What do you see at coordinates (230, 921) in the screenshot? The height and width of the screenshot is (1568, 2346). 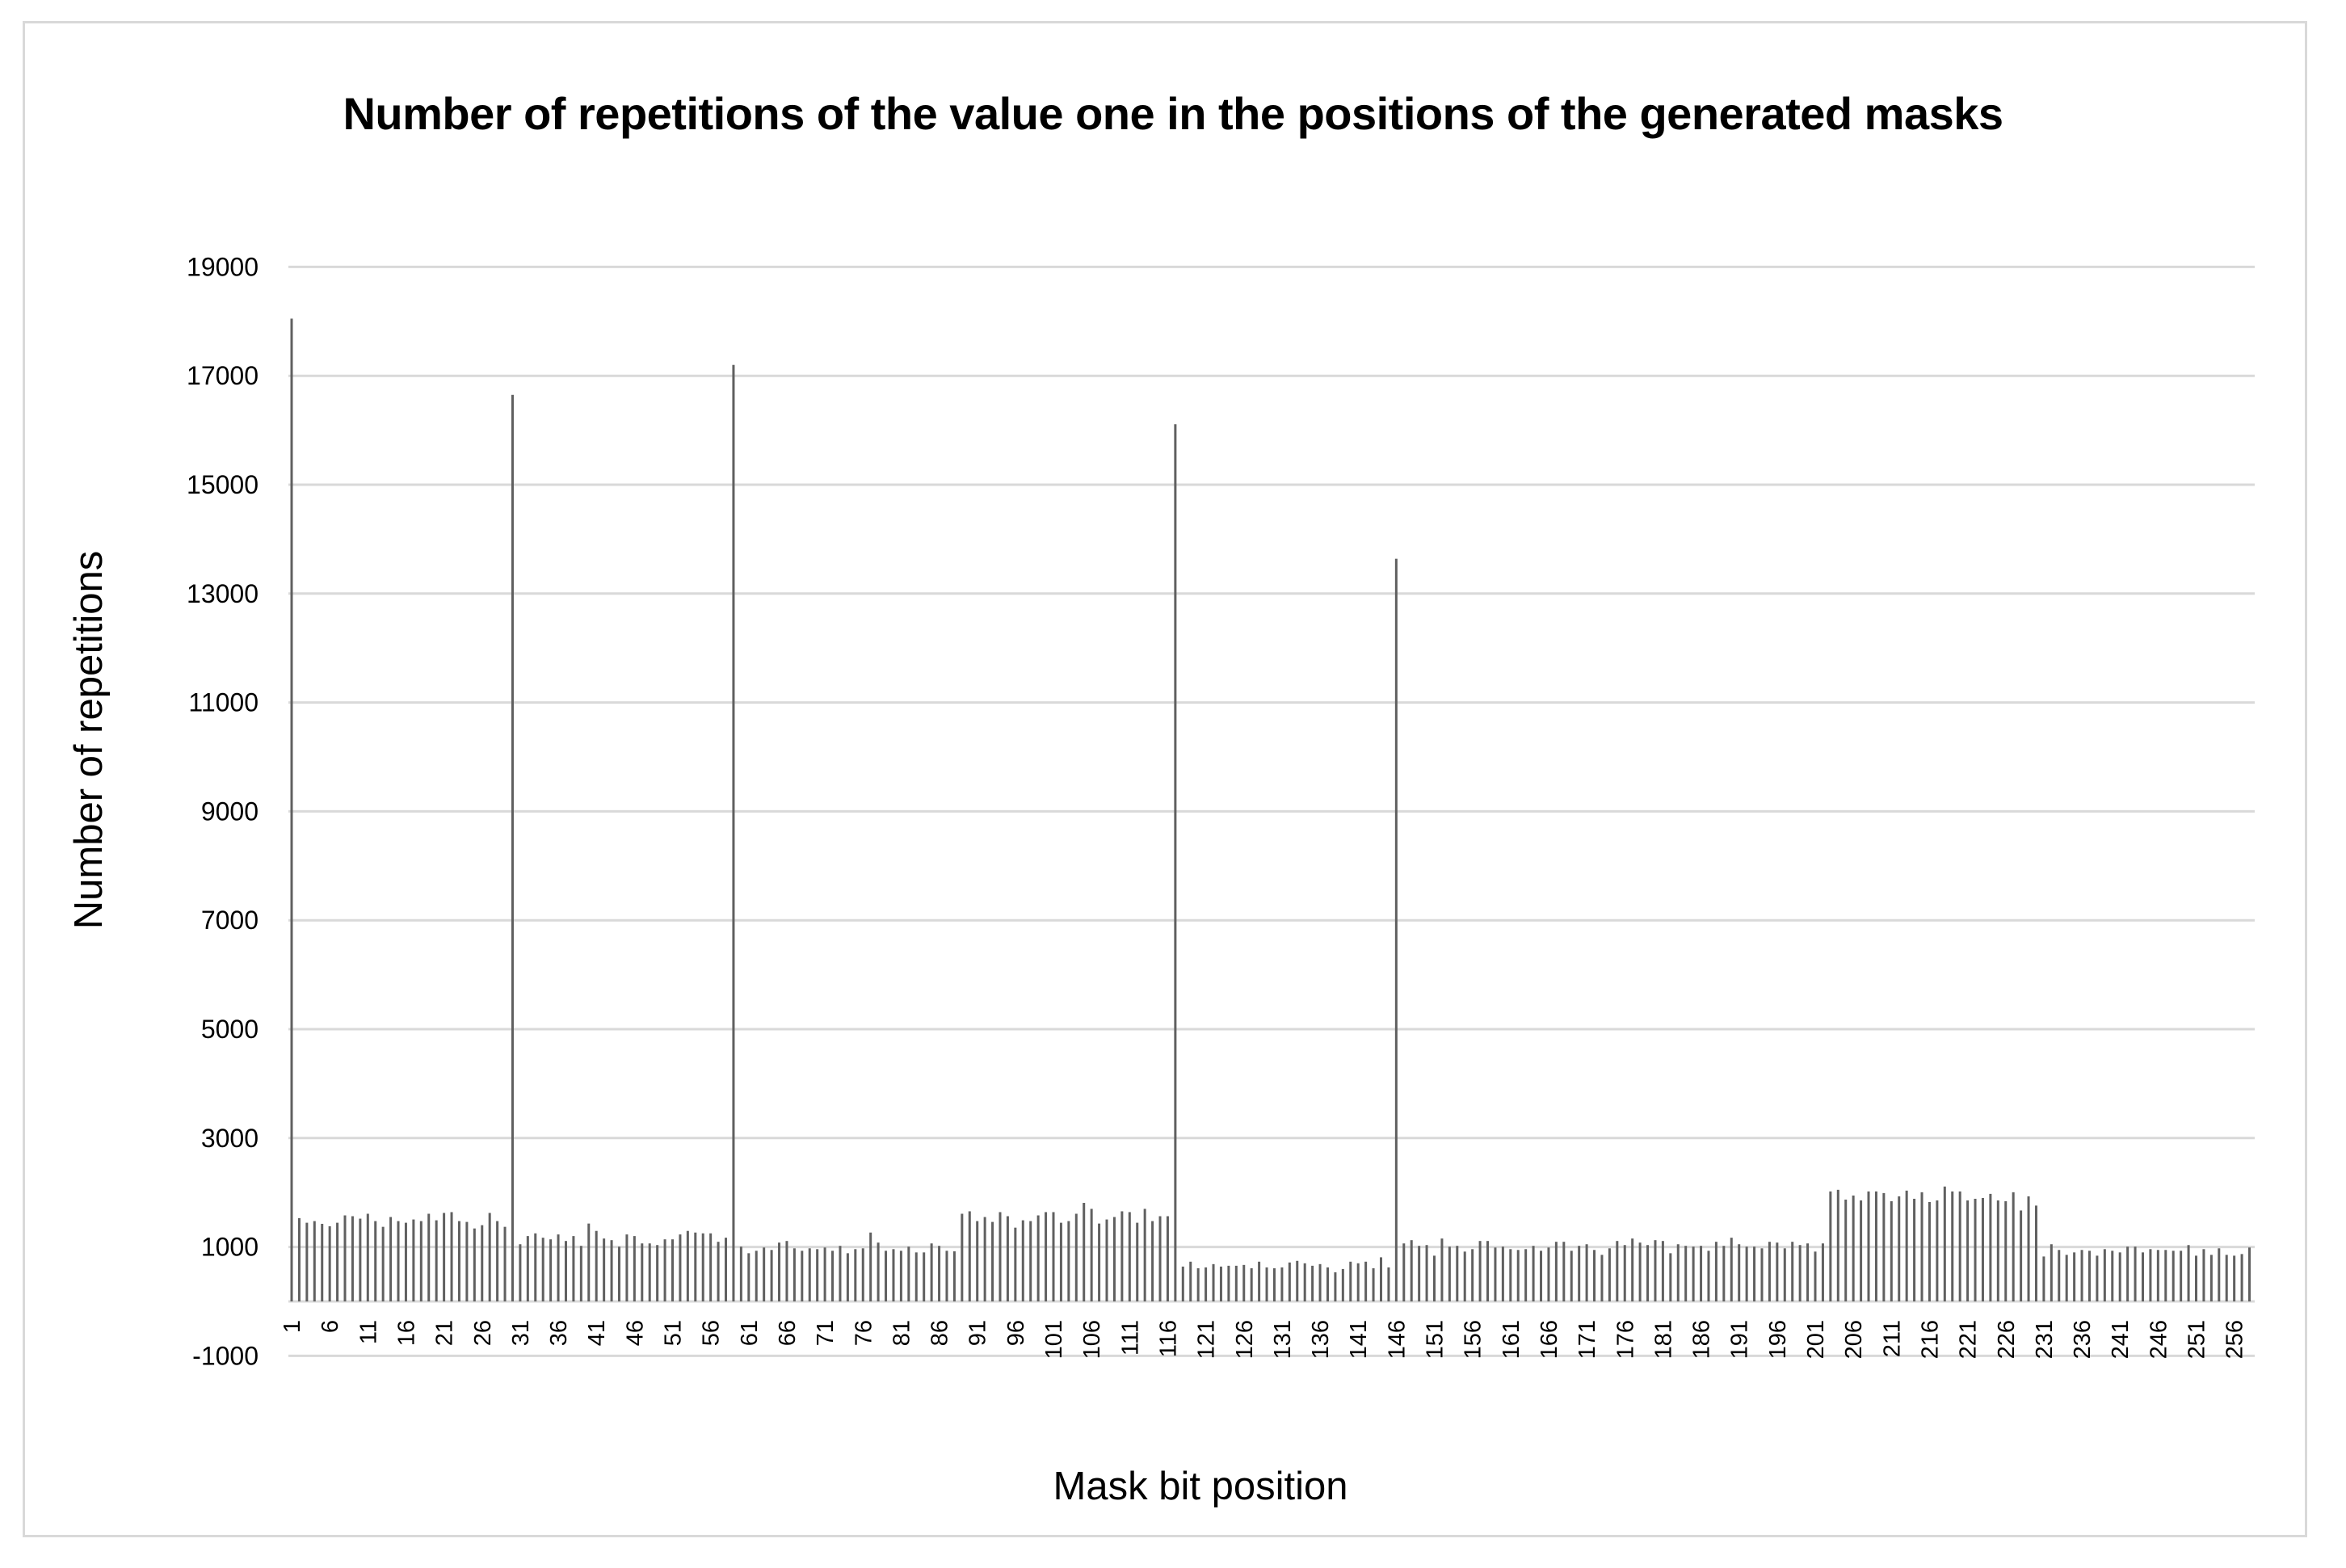 I see `y-tick-label: 7000` at bounding box center [230, 921].